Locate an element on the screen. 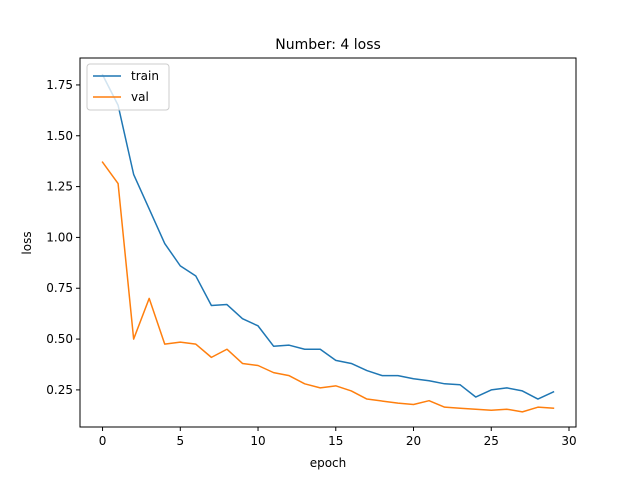 The image size is (640, 480). y-tick-label: 0.25 is located at coordinates (59, 390).